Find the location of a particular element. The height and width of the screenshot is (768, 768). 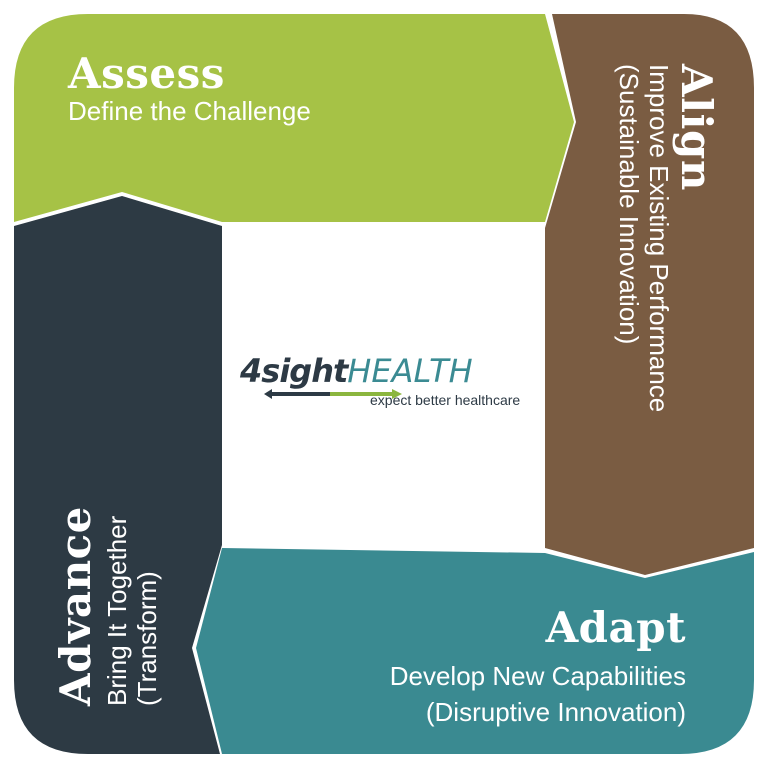

assess-label-group: Assess Define the Challenge is located at coordinates (189, 88).